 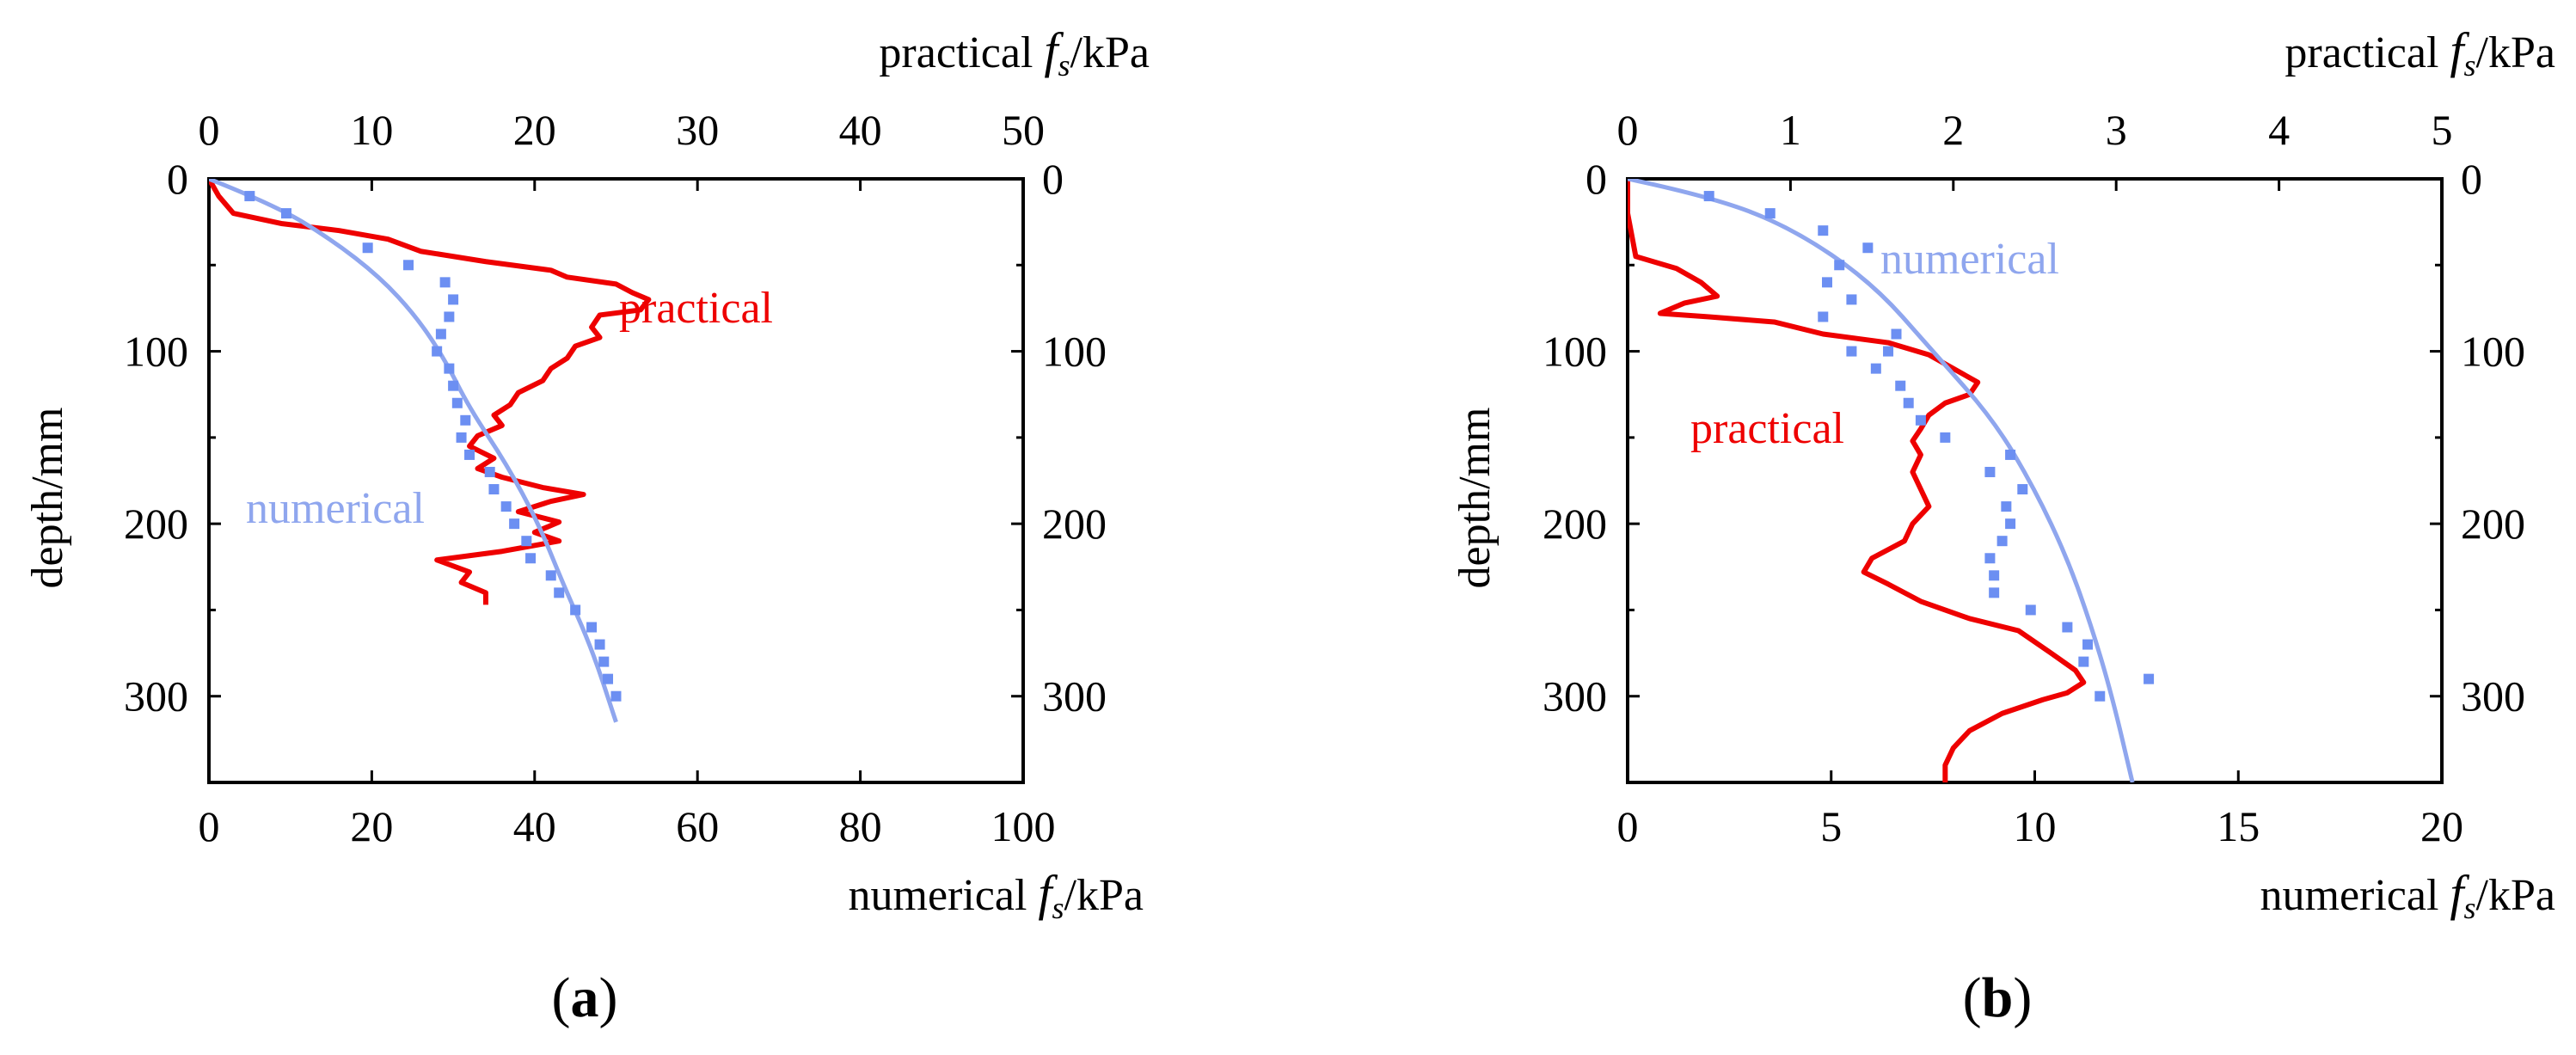 What do you see at coordinates (1858, 480) in the screenshot?
I see `practical-series-line` at bounding box center [1858, 480].